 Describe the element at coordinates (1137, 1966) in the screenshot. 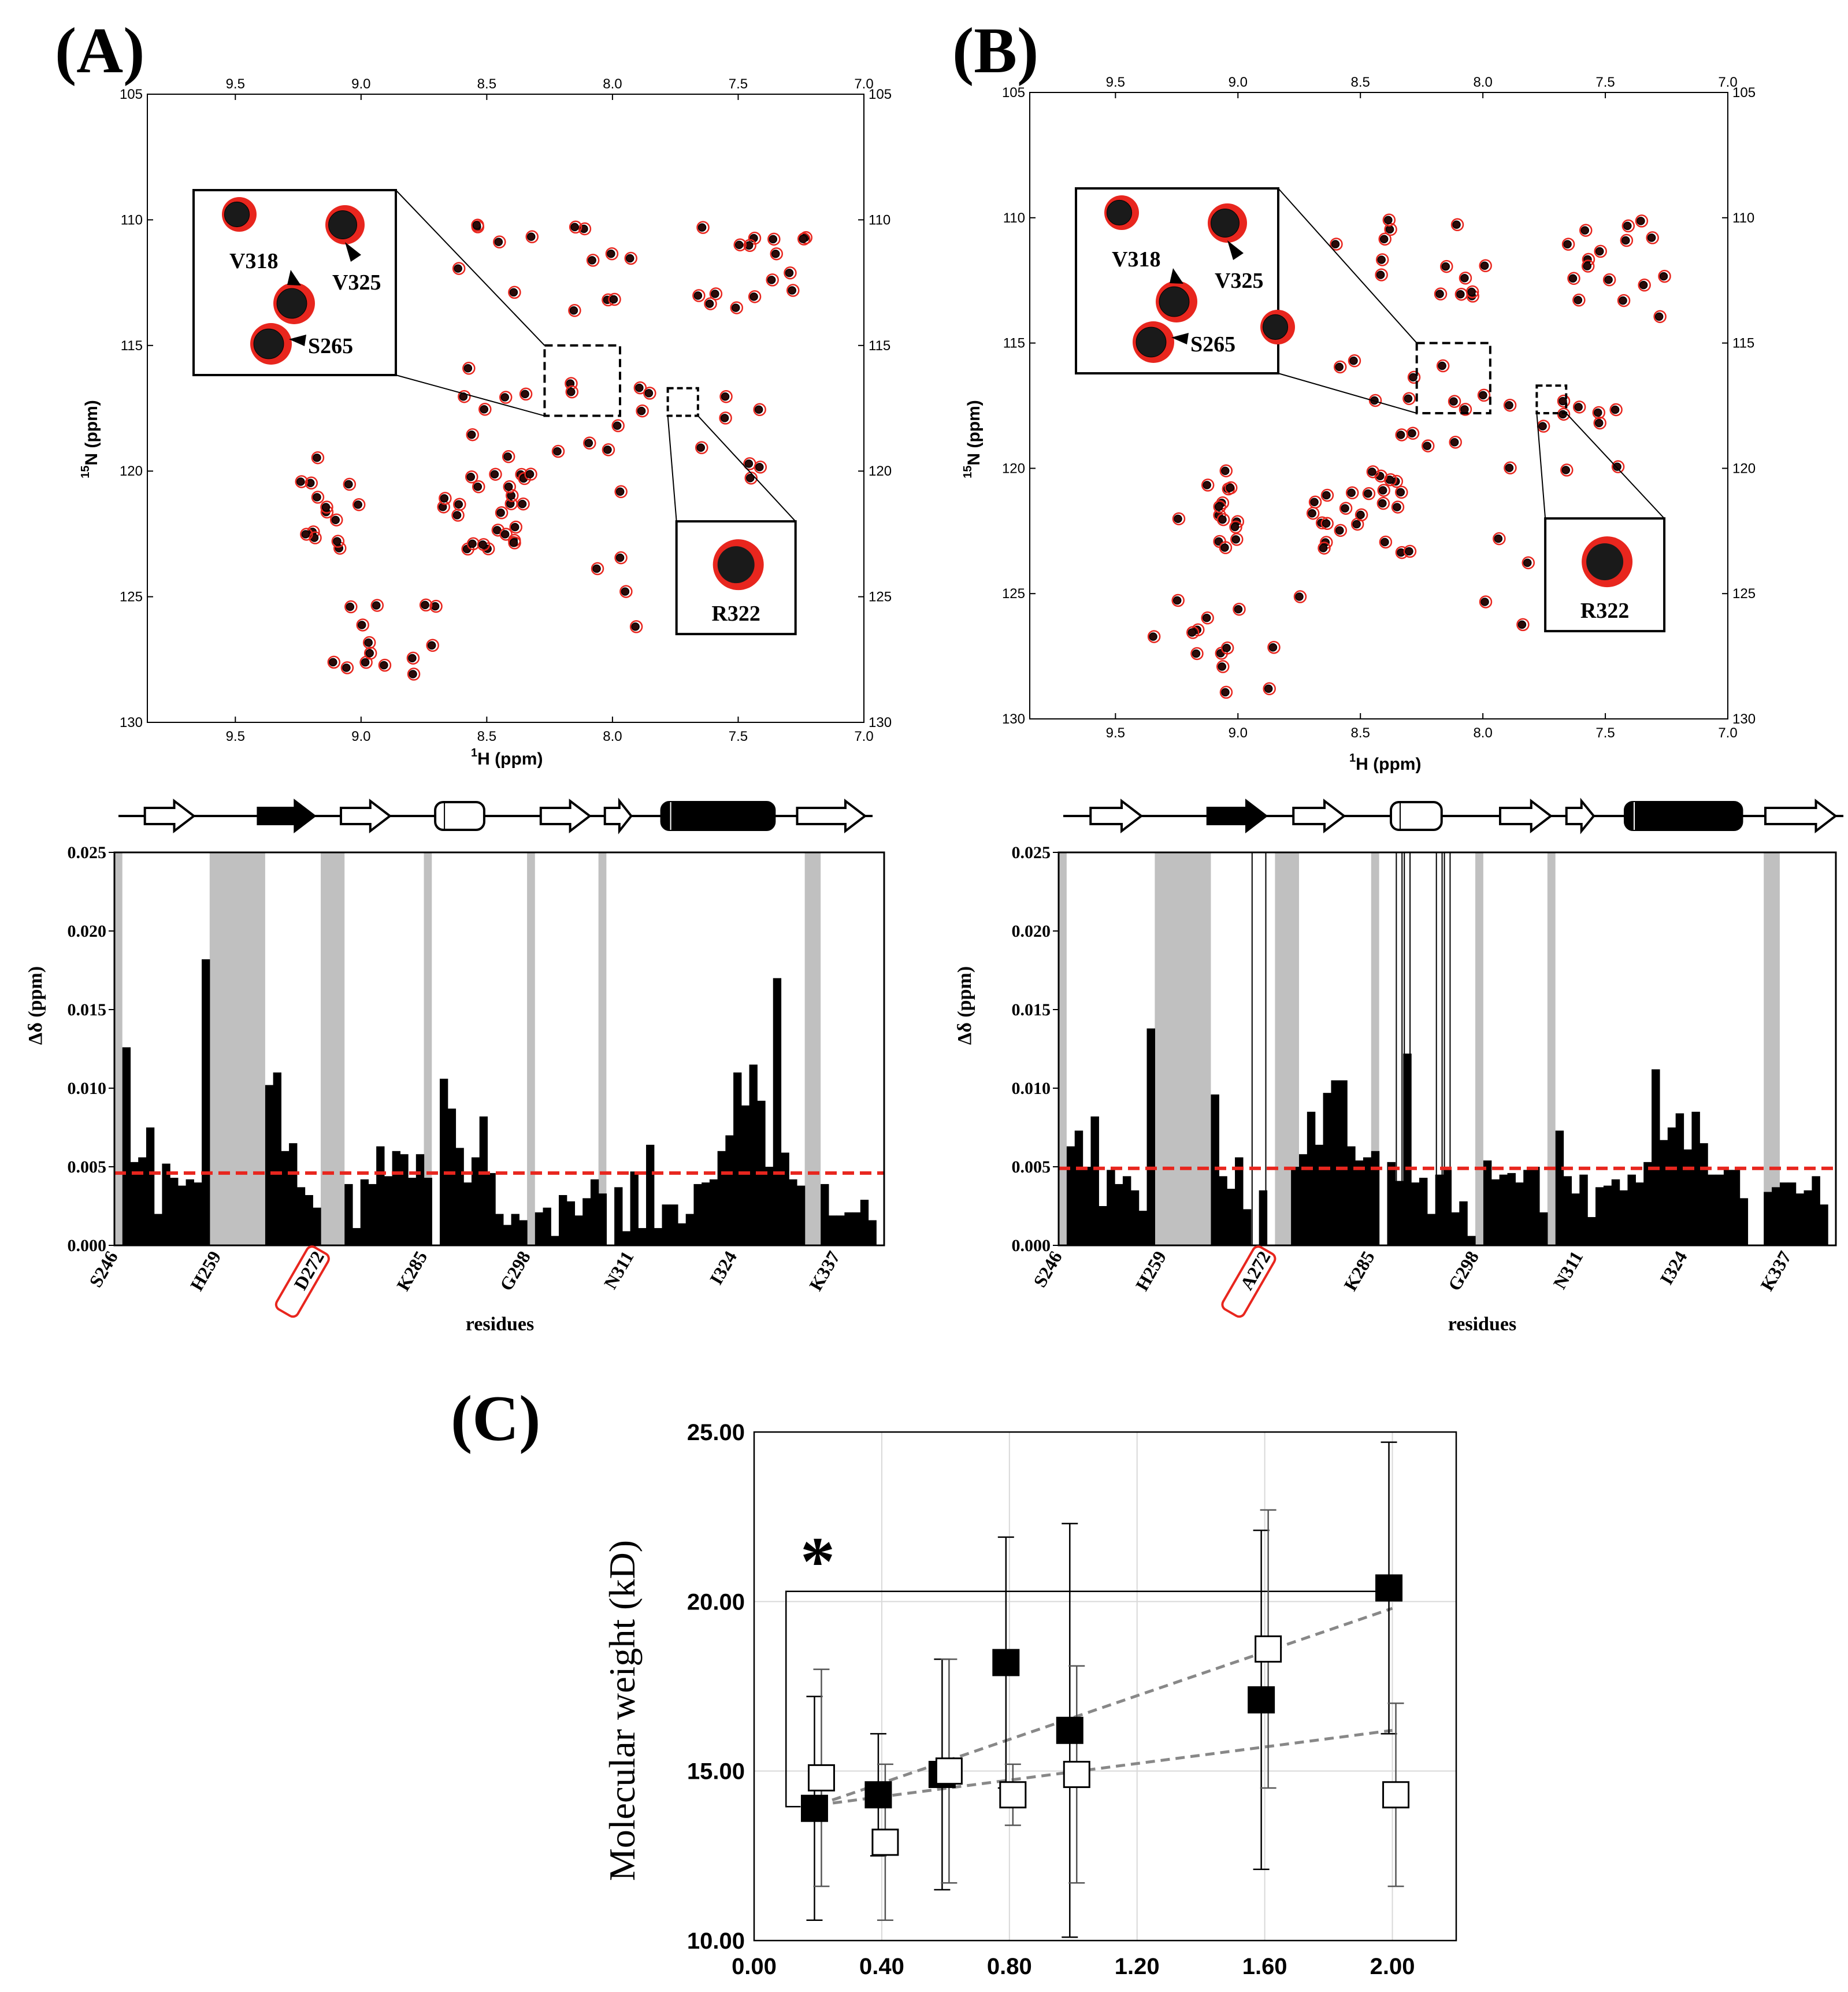

I see `scatter-x-tick-label: 1.20` at that location.